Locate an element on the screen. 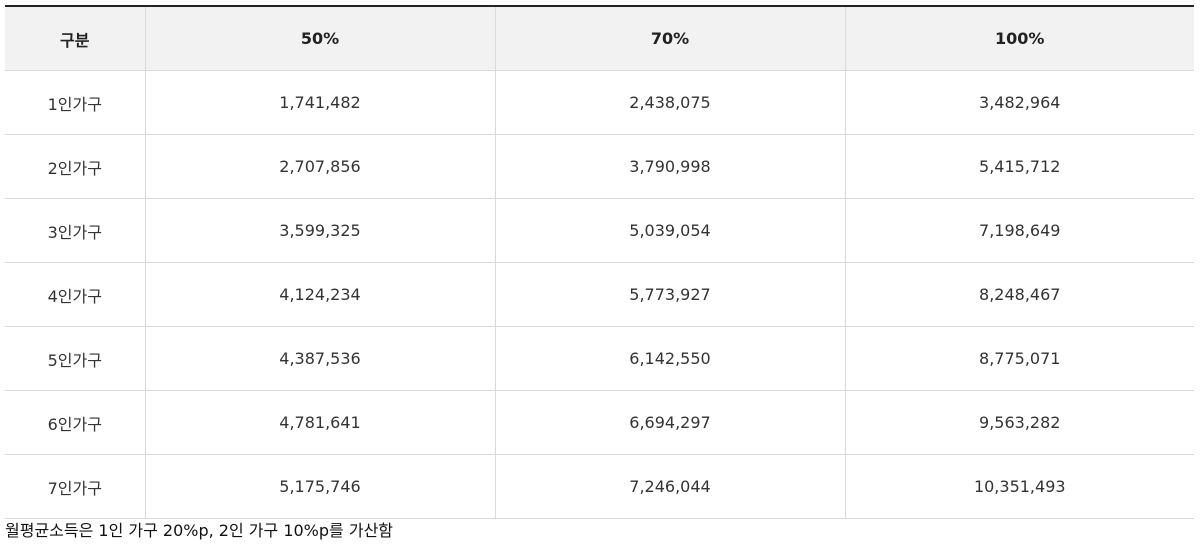  header-category: 구분 is located at coordinates (75, 38).